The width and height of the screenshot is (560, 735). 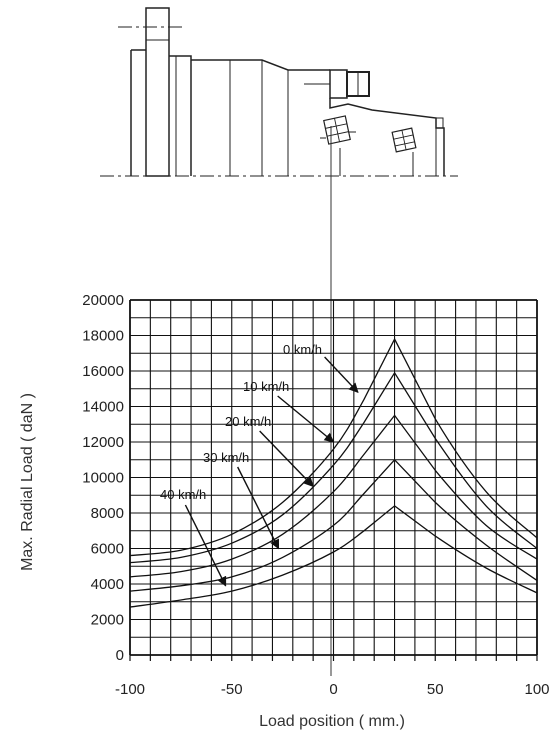 I want to click on y-tick-label: 16000, so click(x=103, y=371).